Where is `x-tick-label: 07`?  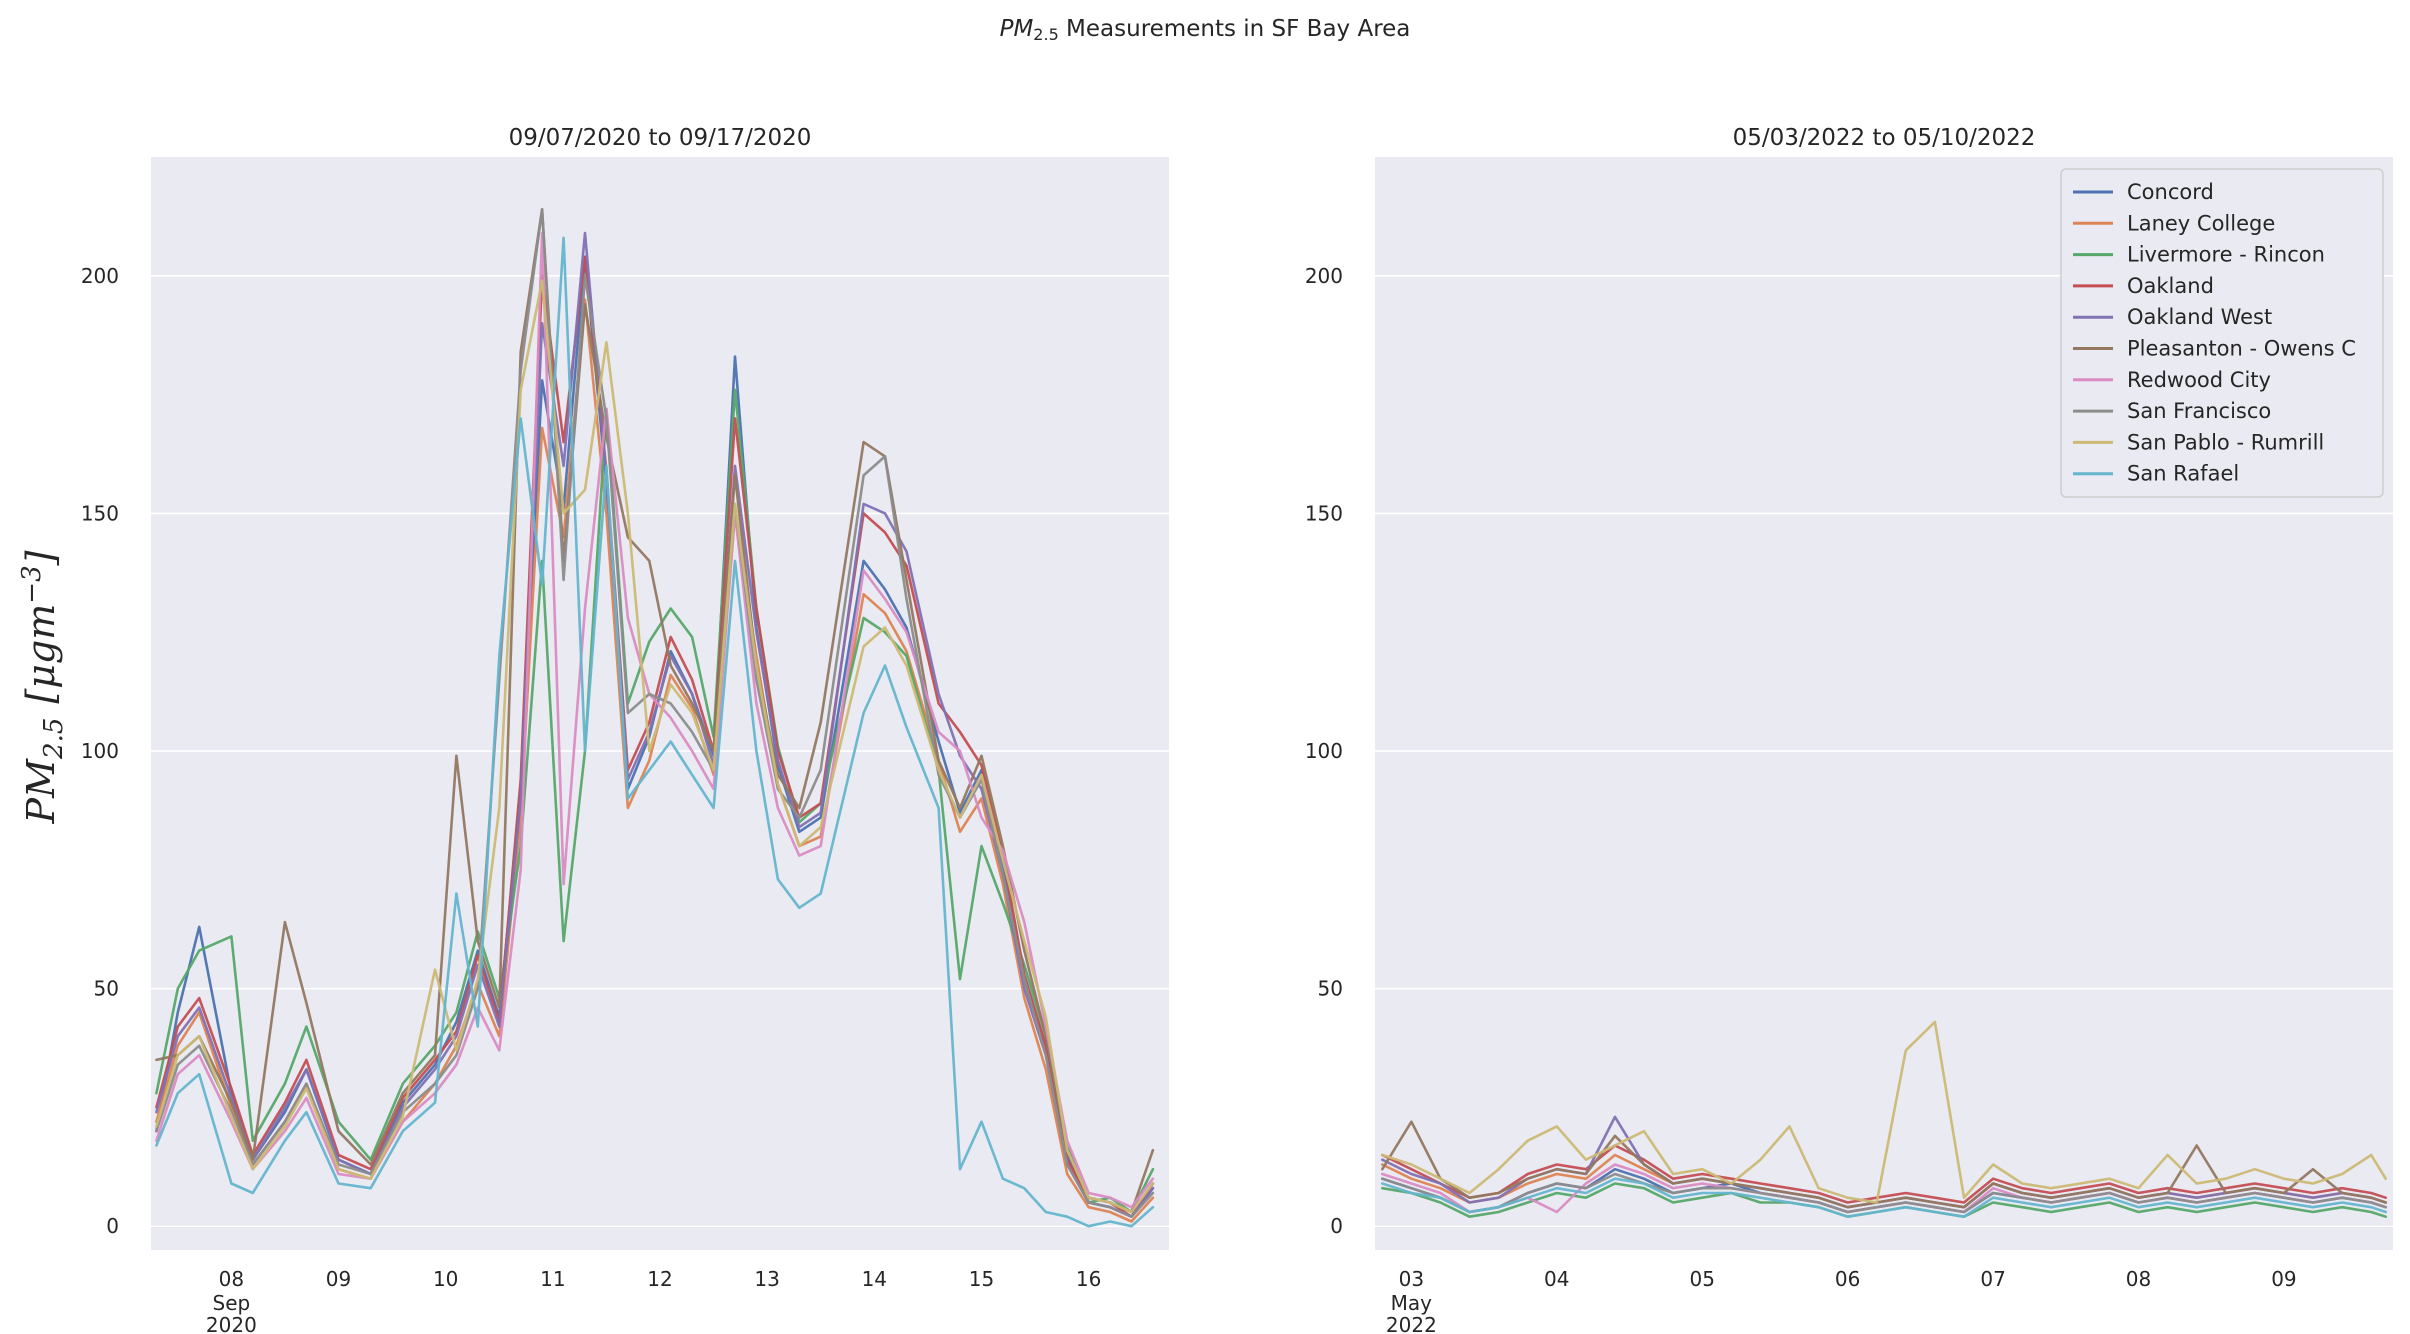 x-tick-label: 07 is located at coordinates (1992, 1279).